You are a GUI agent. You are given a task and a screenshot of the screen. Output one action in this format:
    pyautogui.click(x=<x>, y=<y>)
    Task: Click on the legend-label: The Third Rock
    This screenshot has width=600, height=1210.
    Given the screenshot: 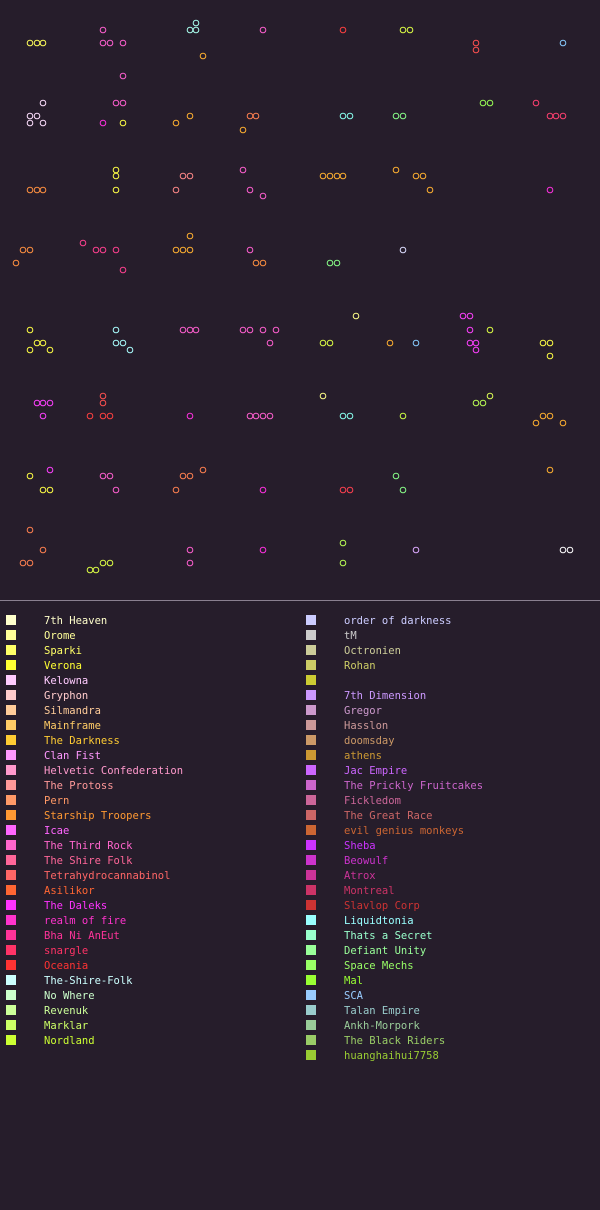 What is the action you would take?
    pyautogui.click(x=88, y=846)
    